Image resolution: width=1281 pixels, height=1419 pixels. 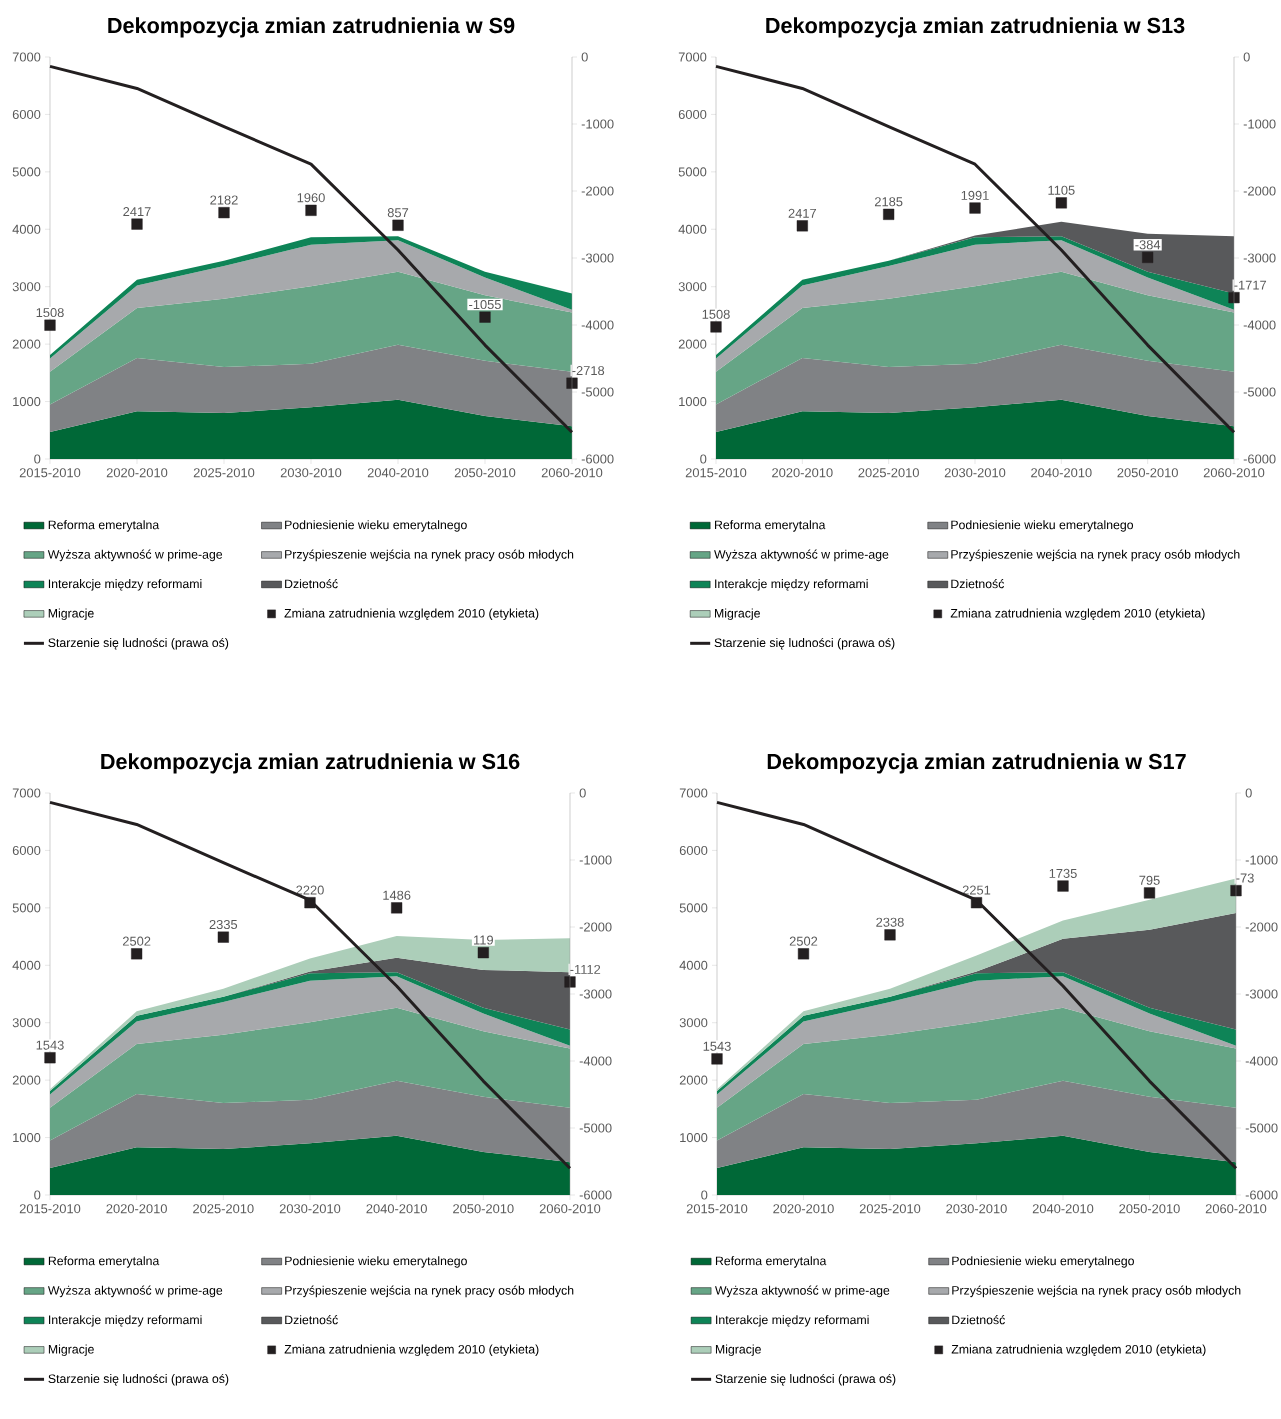 What do you see at coordinates (975, 27) in the screenshot?
I see `chart-title: Dekompozycja zmian zatrudnienia w S13` at bounding box center [975, 27].